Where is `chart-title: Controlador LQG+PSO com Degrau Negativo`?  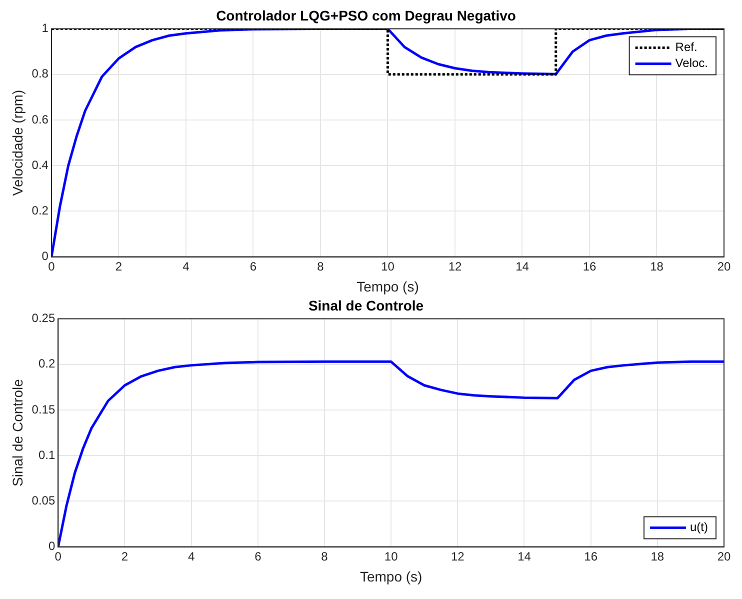 chart-title: Controlador LQG+PSO com Degrau Negativo is located at coordinates (366, 15).